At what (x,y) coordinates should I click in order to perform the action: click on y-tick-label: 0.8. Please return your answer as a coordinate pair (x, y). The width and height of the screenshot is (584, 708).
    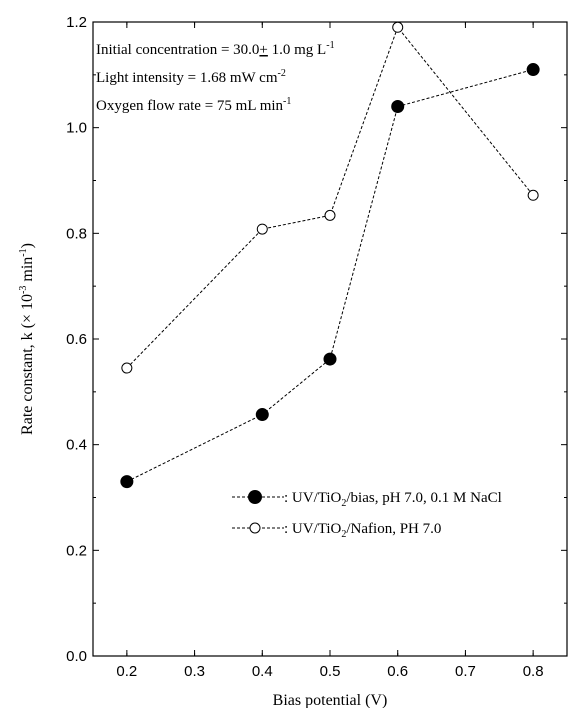
    Looking at the image, I should click on (76, 233).